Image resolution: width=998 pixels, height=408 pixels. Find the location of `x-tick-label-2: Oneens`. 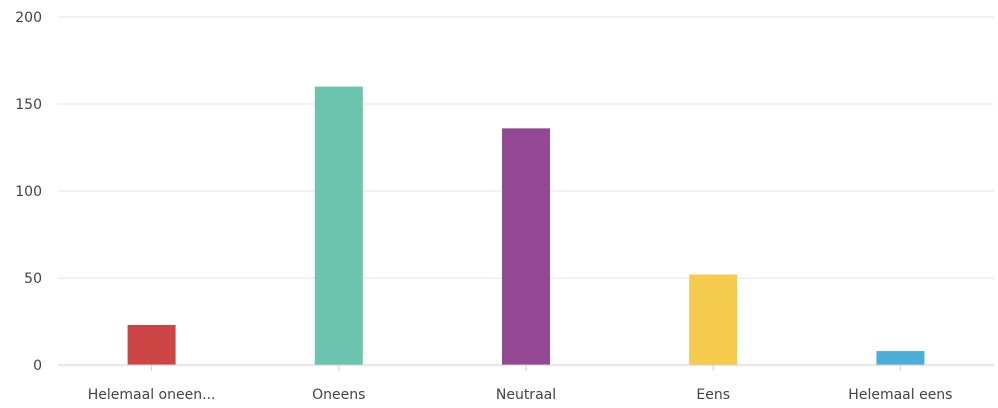

x-tick-label-2: Oneens is located at coordinates (338, 395).